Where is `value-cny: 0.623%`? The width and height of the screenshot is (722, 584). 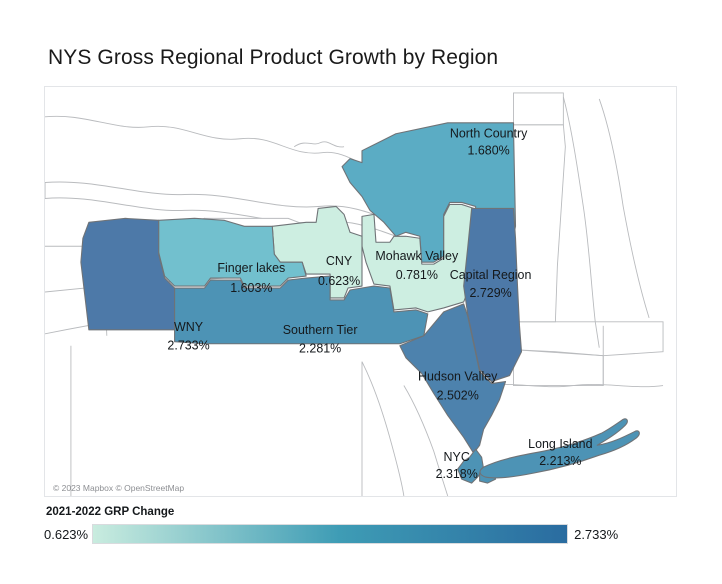 value-cny: 0.623% is located at coordinates (339, 281).